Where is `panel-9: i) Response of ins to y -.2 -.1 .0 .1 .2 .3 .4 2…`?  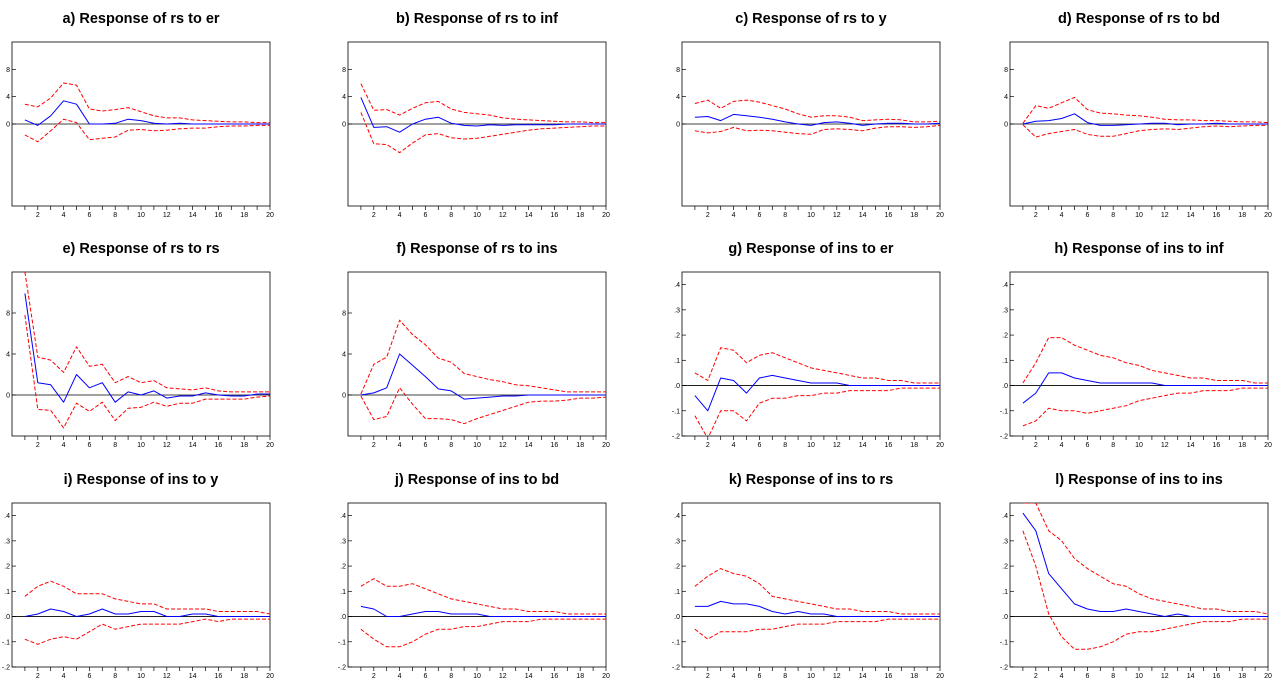
panel-9: i) Response of ins to y -.2 -.1 .0 .1 .2 .3 .4 2… is located at coordinates (138, 576).